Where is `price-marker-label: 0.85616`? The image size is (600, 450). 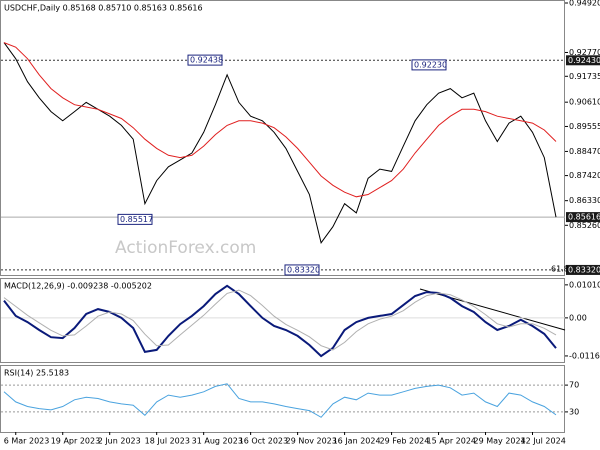
price-marker-label: 0.85616 is located at coordinates (584, 217).